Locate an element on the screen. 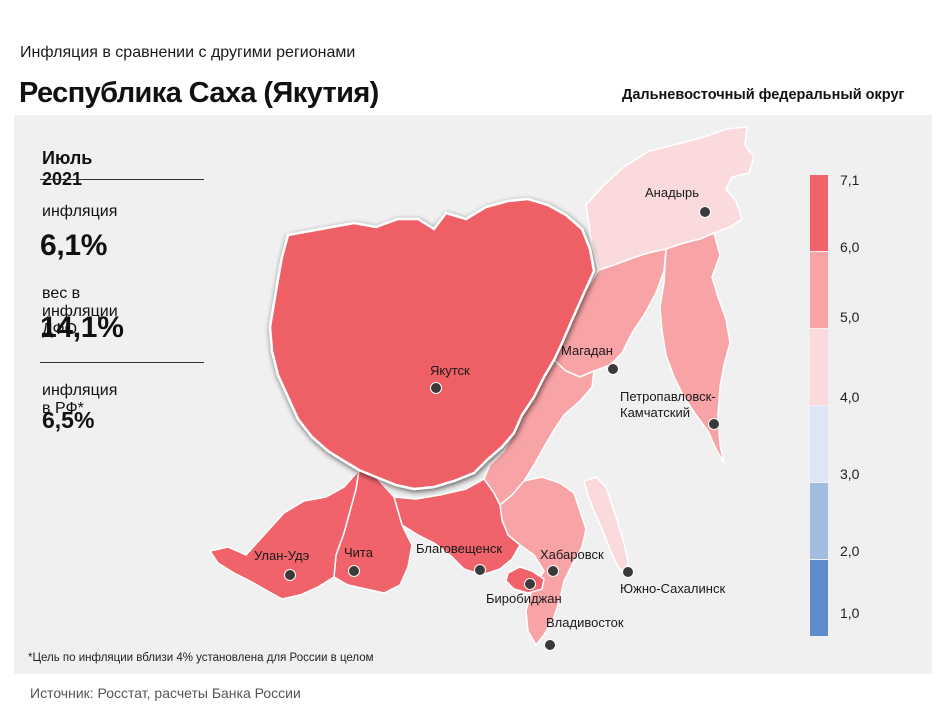 This screenshot has height=713, width=950. legend-tick-label: 1,0 is located at coordinates (850, 613).